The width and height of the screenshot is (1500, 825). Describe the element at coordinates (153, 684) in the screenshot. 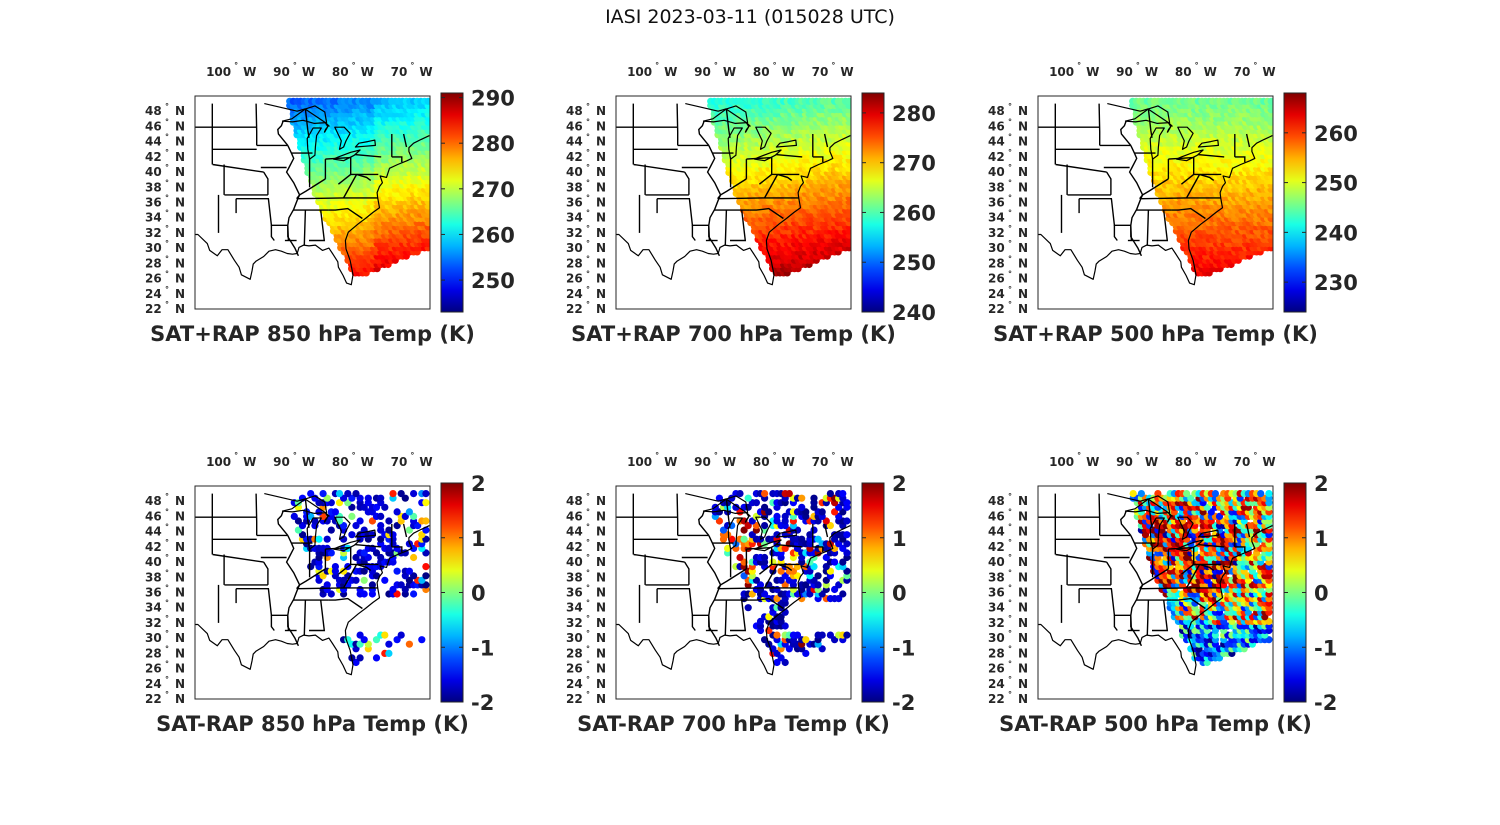

I see `svg-text: 24` at that location.